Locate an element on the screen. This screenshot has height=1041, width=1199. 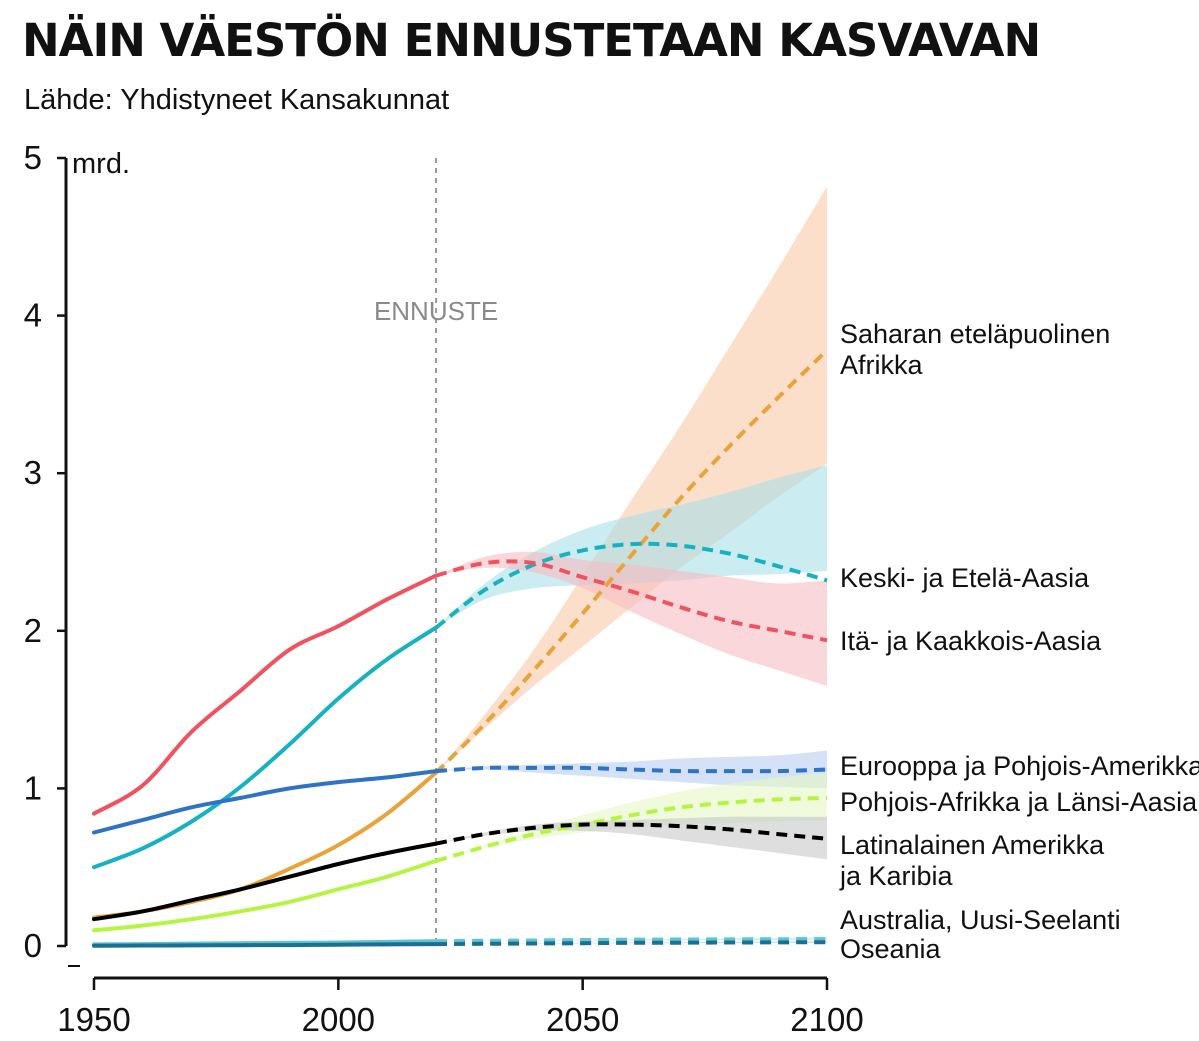
series-label-keski-ja-etel-aasia: Keski- ja Etelä-Aasia is located at coordinates (965, 578).